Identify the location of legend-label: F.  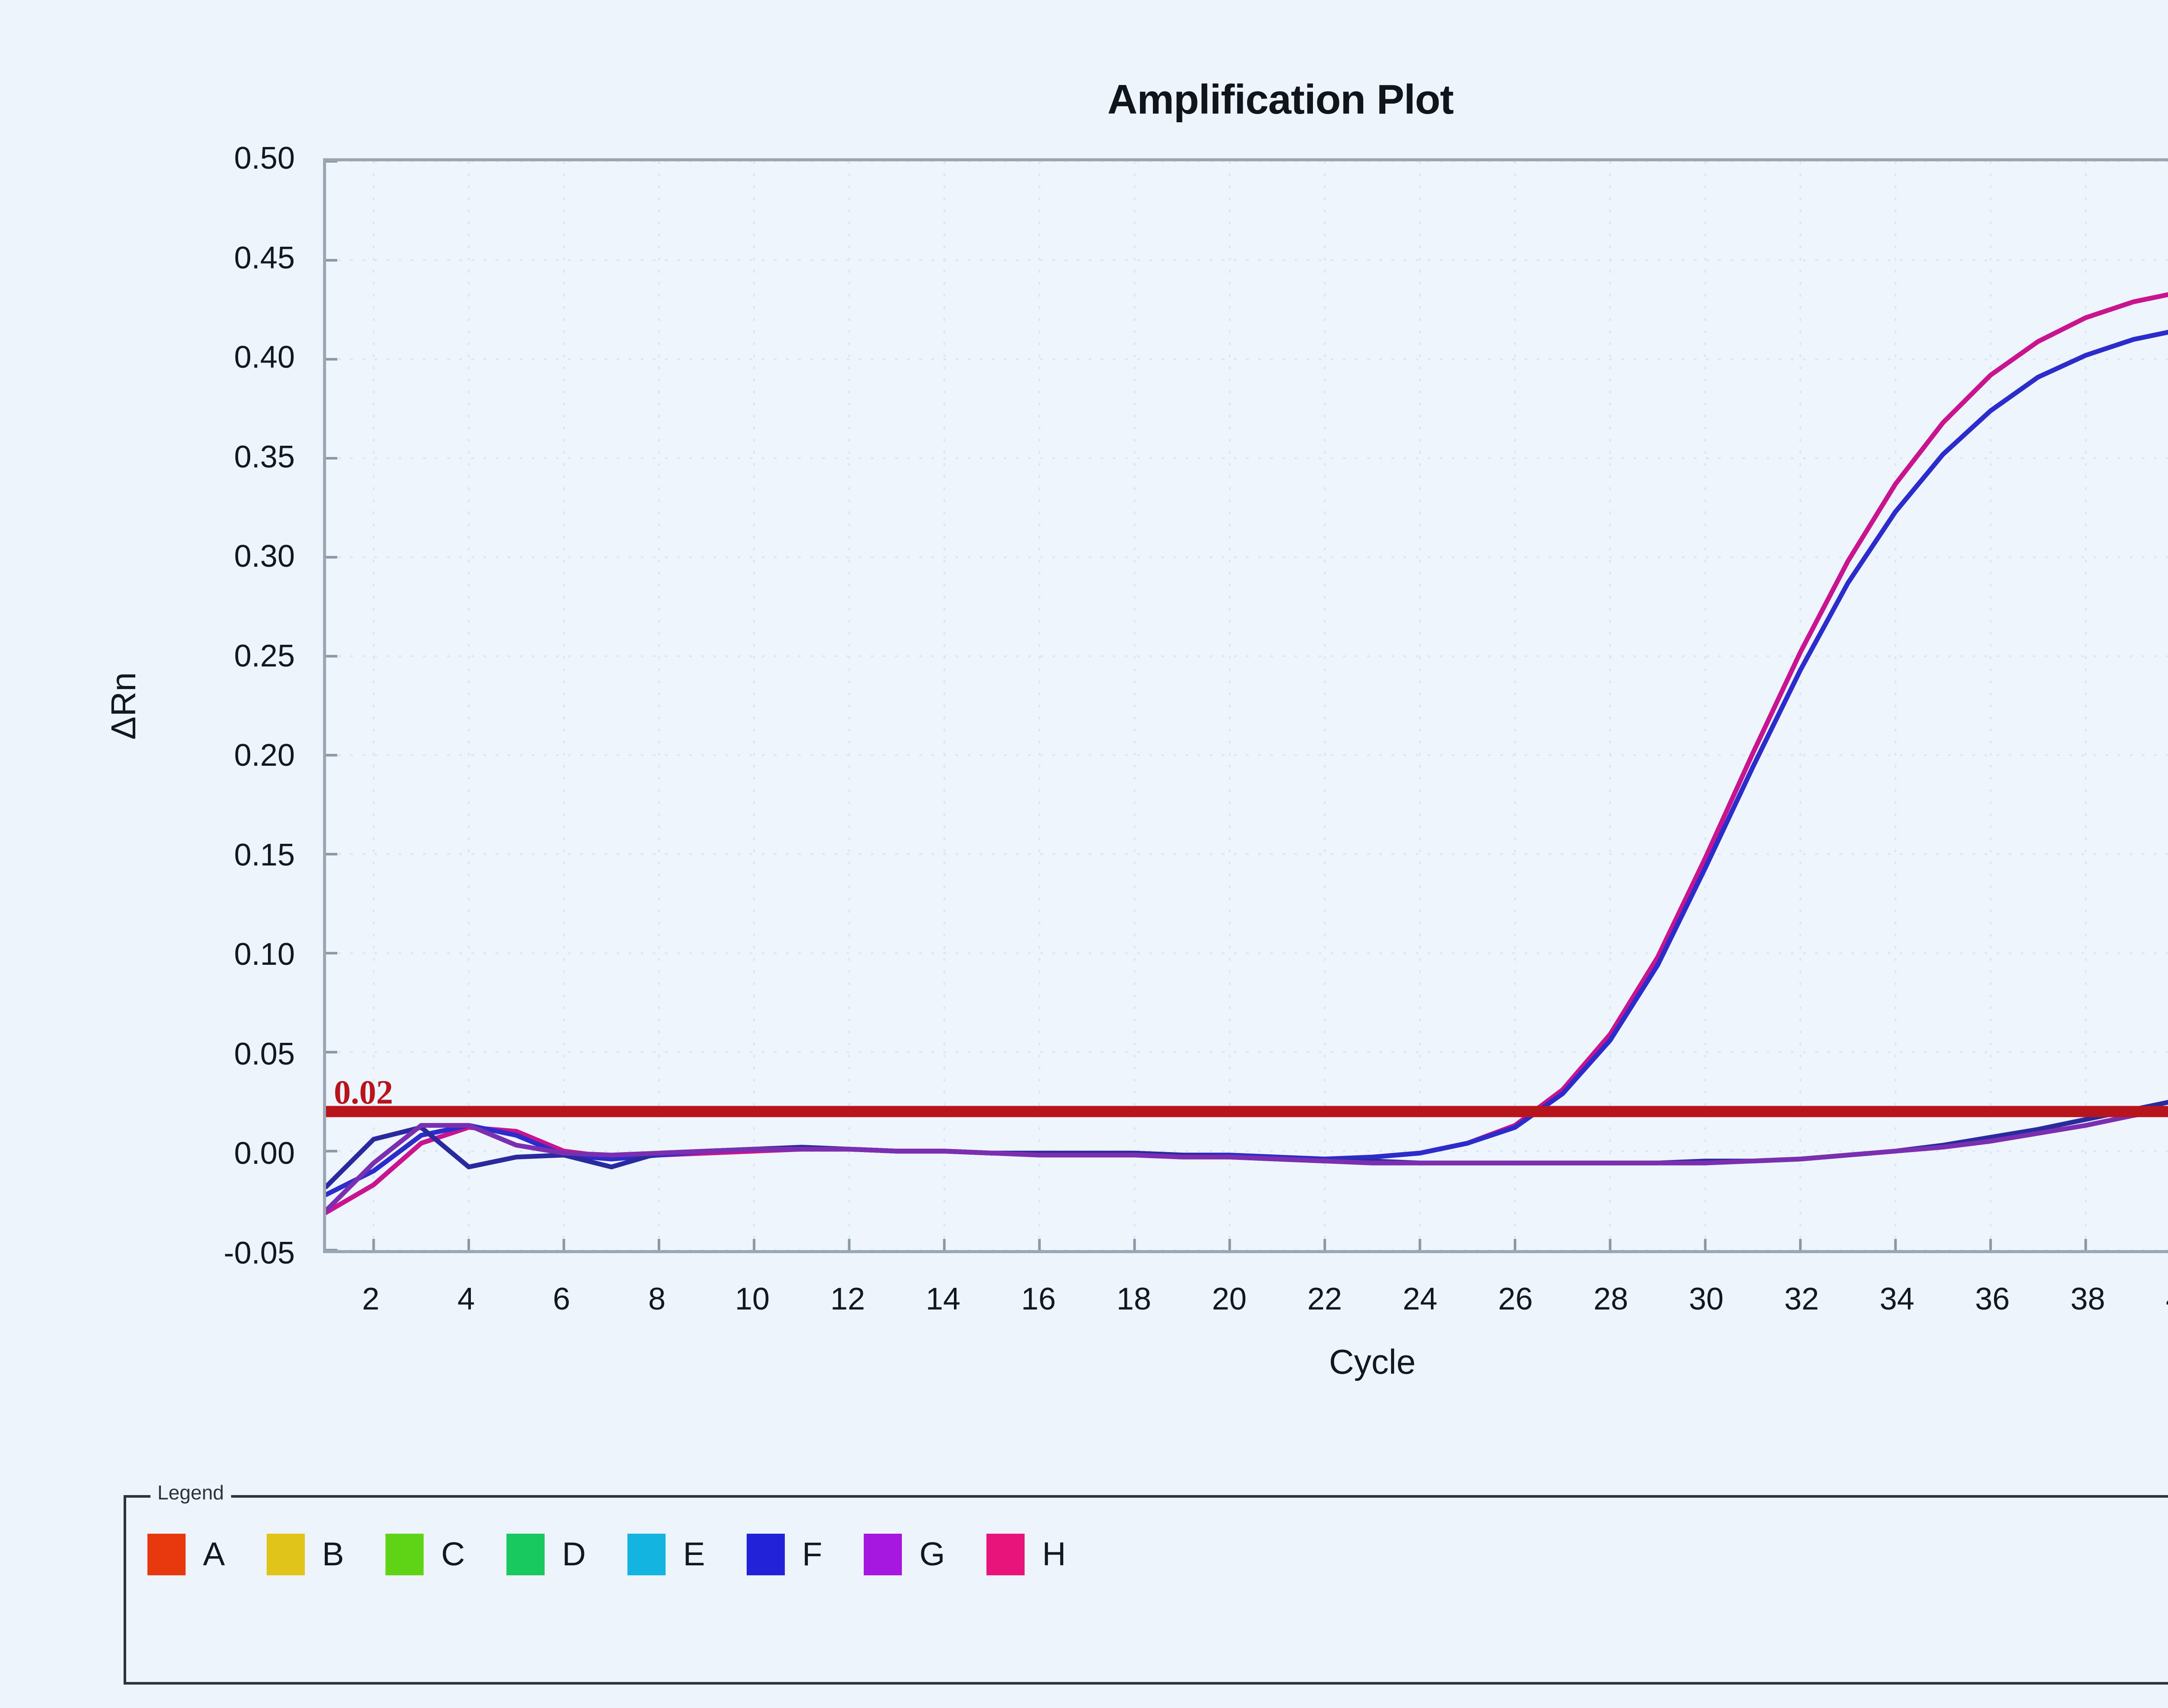
(812, 1554).